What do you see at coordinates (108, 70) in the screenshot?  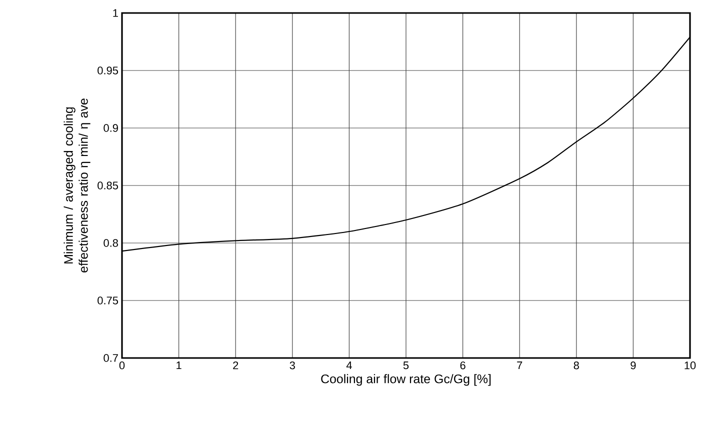 I see `y-tick-label: 0.95` at bounding box center [108, 70].